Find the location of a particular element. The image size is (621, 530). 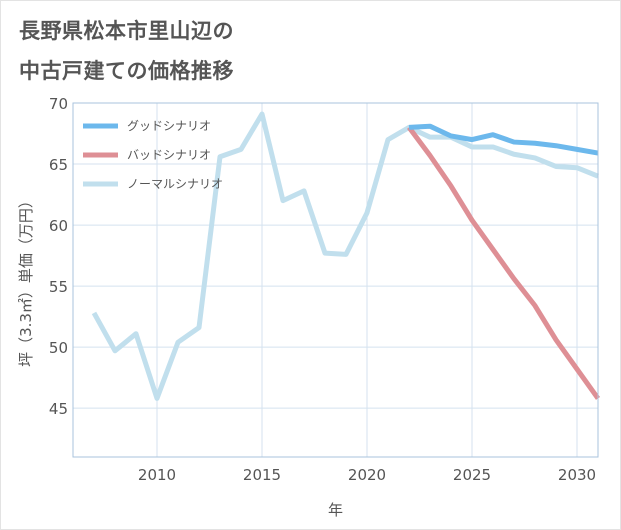

legend-label: グッドシナリオ is located at coordinates (169, 126).